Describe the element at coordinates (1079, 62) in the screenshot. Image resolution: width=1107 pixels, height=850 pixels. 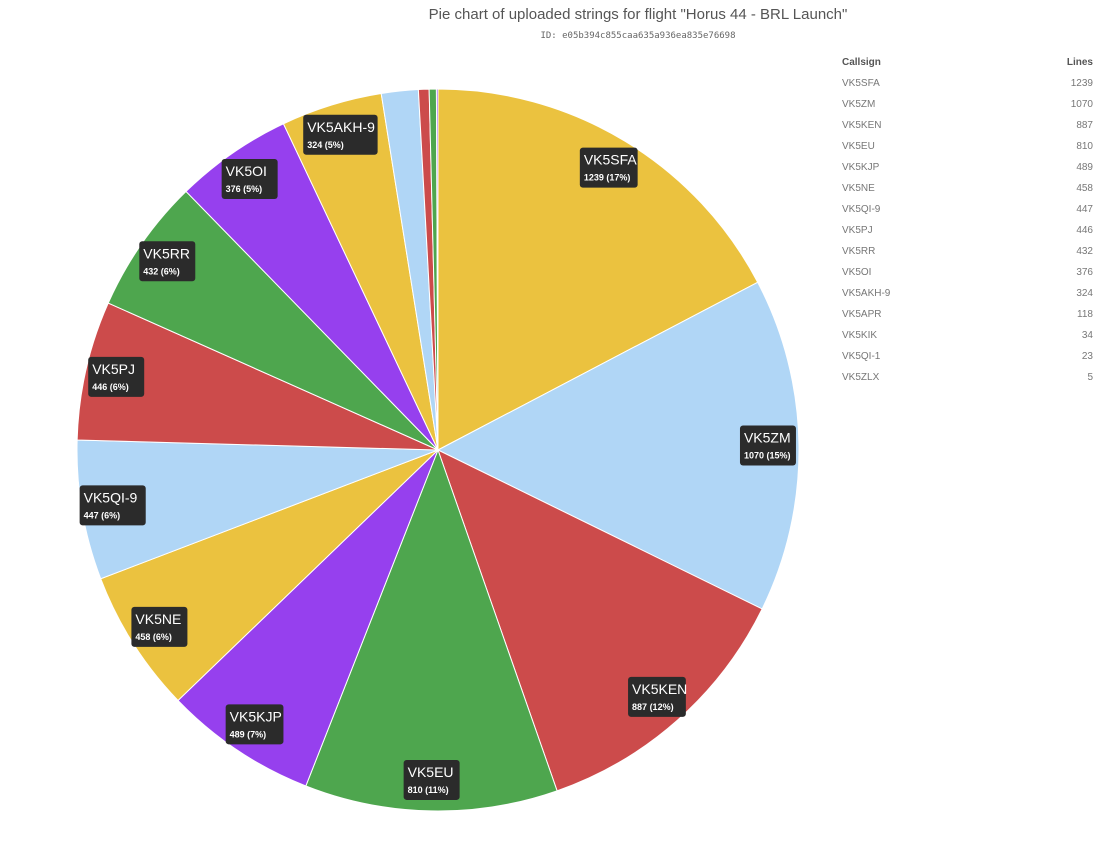
I see `lines-header: Lines` at that location.